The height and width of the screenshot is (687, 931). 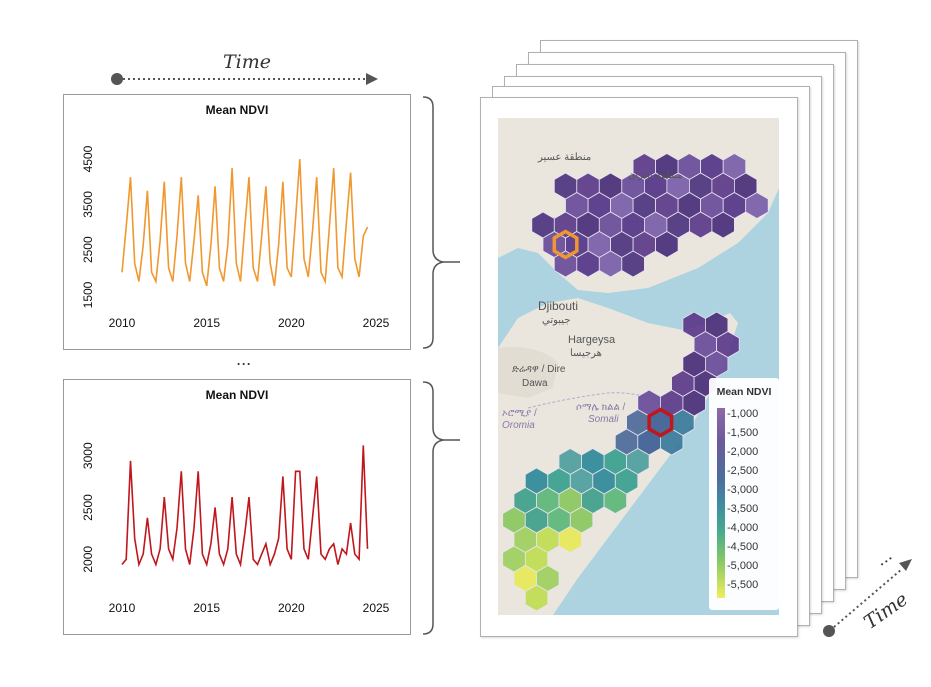 What do you see at coordinates (535, 383) in the screenshot?
I see `map-label-dire-dawa-2: Dawa` at bounding box center [535, 383].